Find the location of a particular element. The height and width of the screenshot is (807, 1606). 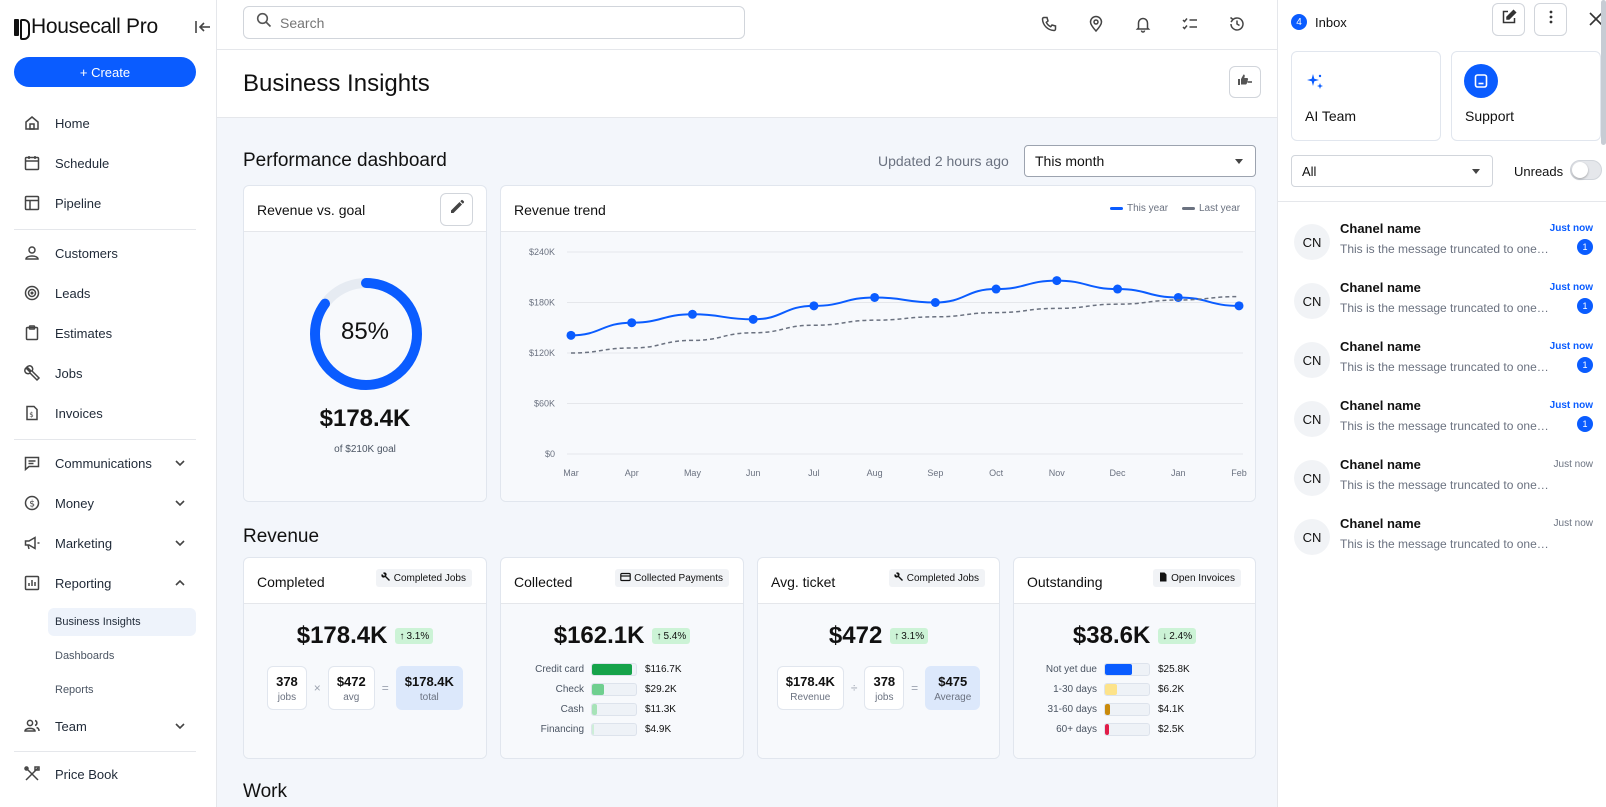

ai-team-tile: AI Team is located at coordinates (1366, 96).